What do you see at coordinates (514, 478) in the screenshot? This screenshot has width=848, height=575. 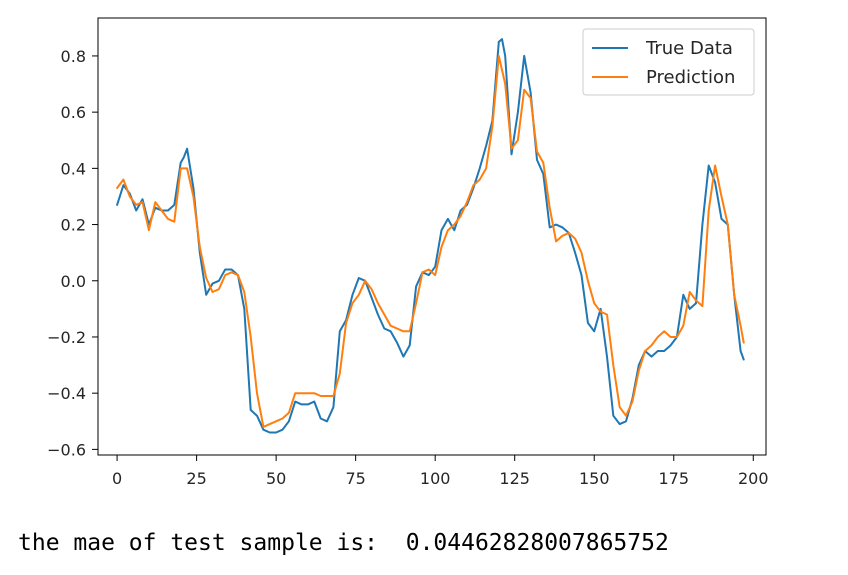 I see `x-tick-label: 125` at bounding box center [514, 478].